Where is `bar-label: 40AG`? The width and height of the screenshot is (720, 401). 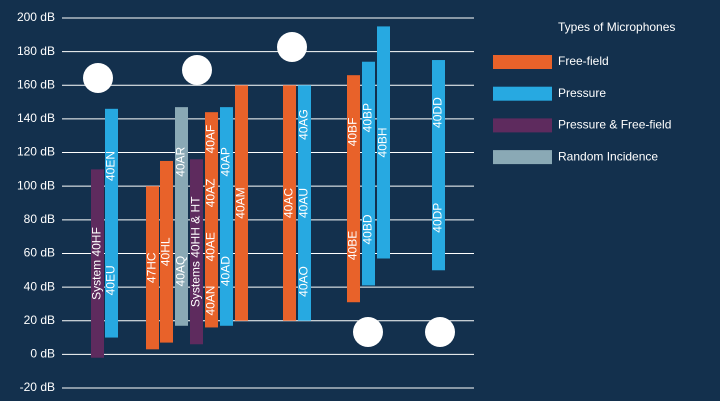
bar-label: 40AG is located at coordinates (304, 124).